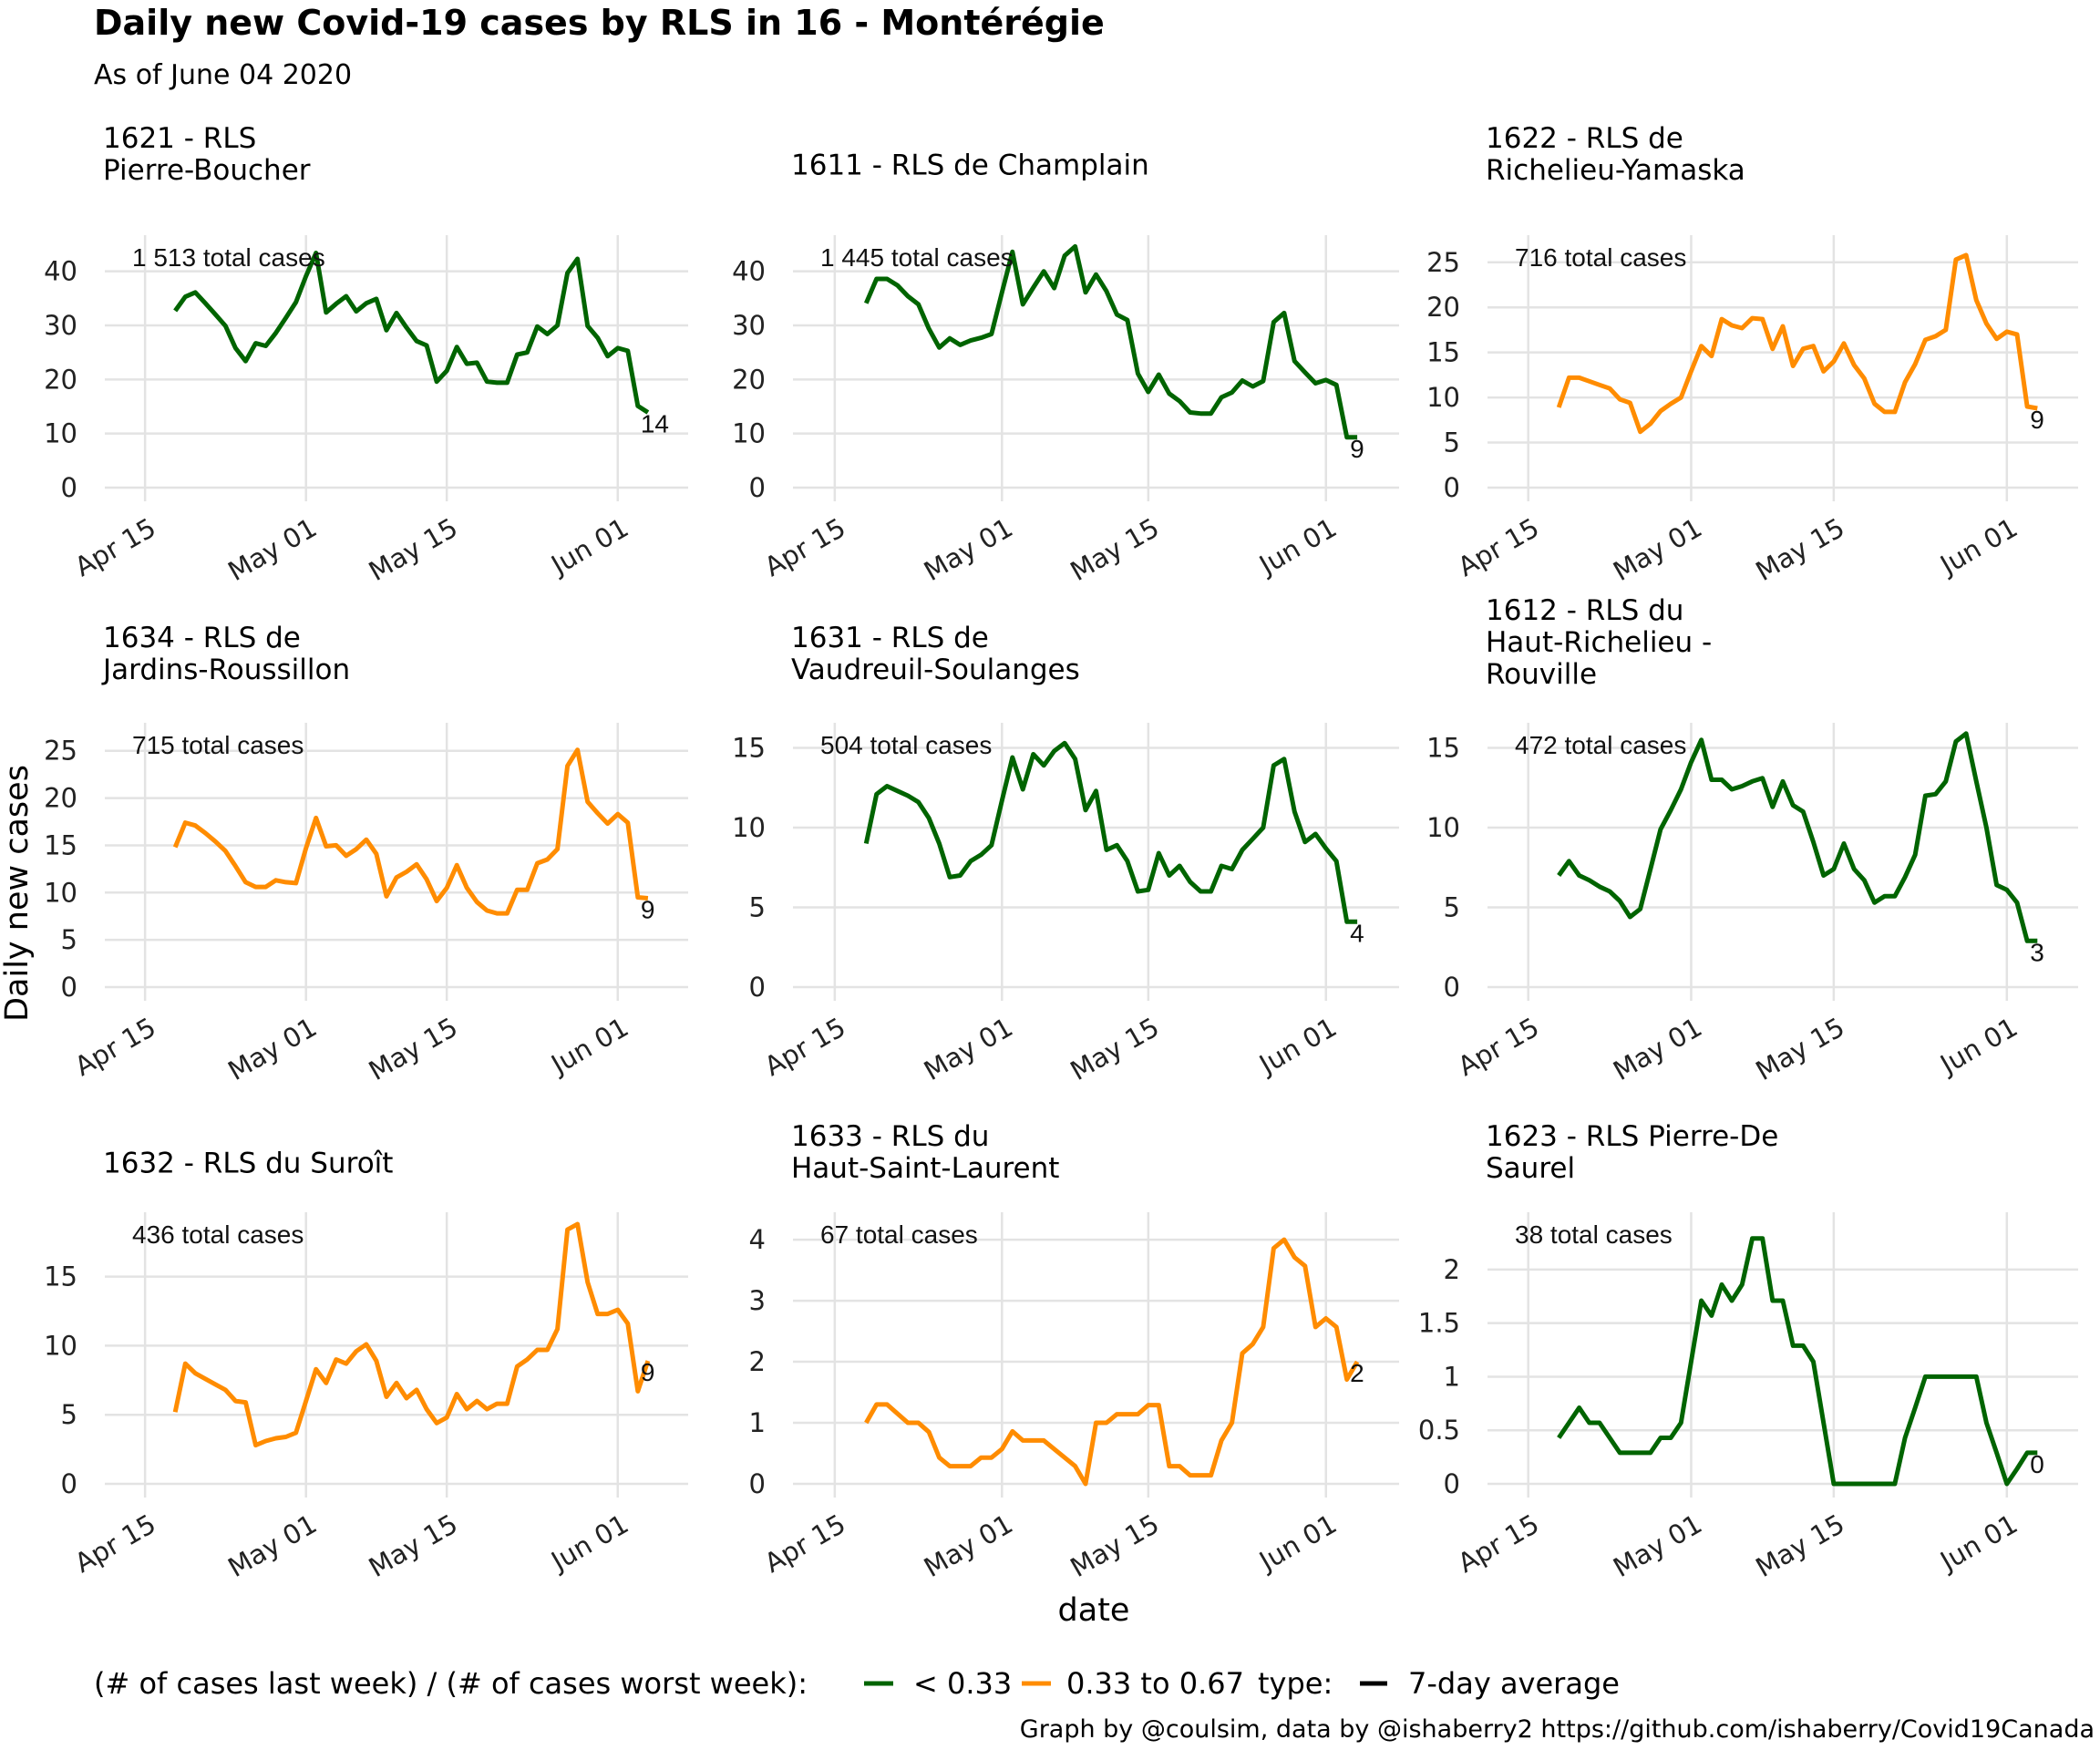 This screenshot has width=2100, height=1750. What do you see at coordinates (60, 325) in the screenshot?
I see `y-tick-label: 30` at bounding box center [60, 325].